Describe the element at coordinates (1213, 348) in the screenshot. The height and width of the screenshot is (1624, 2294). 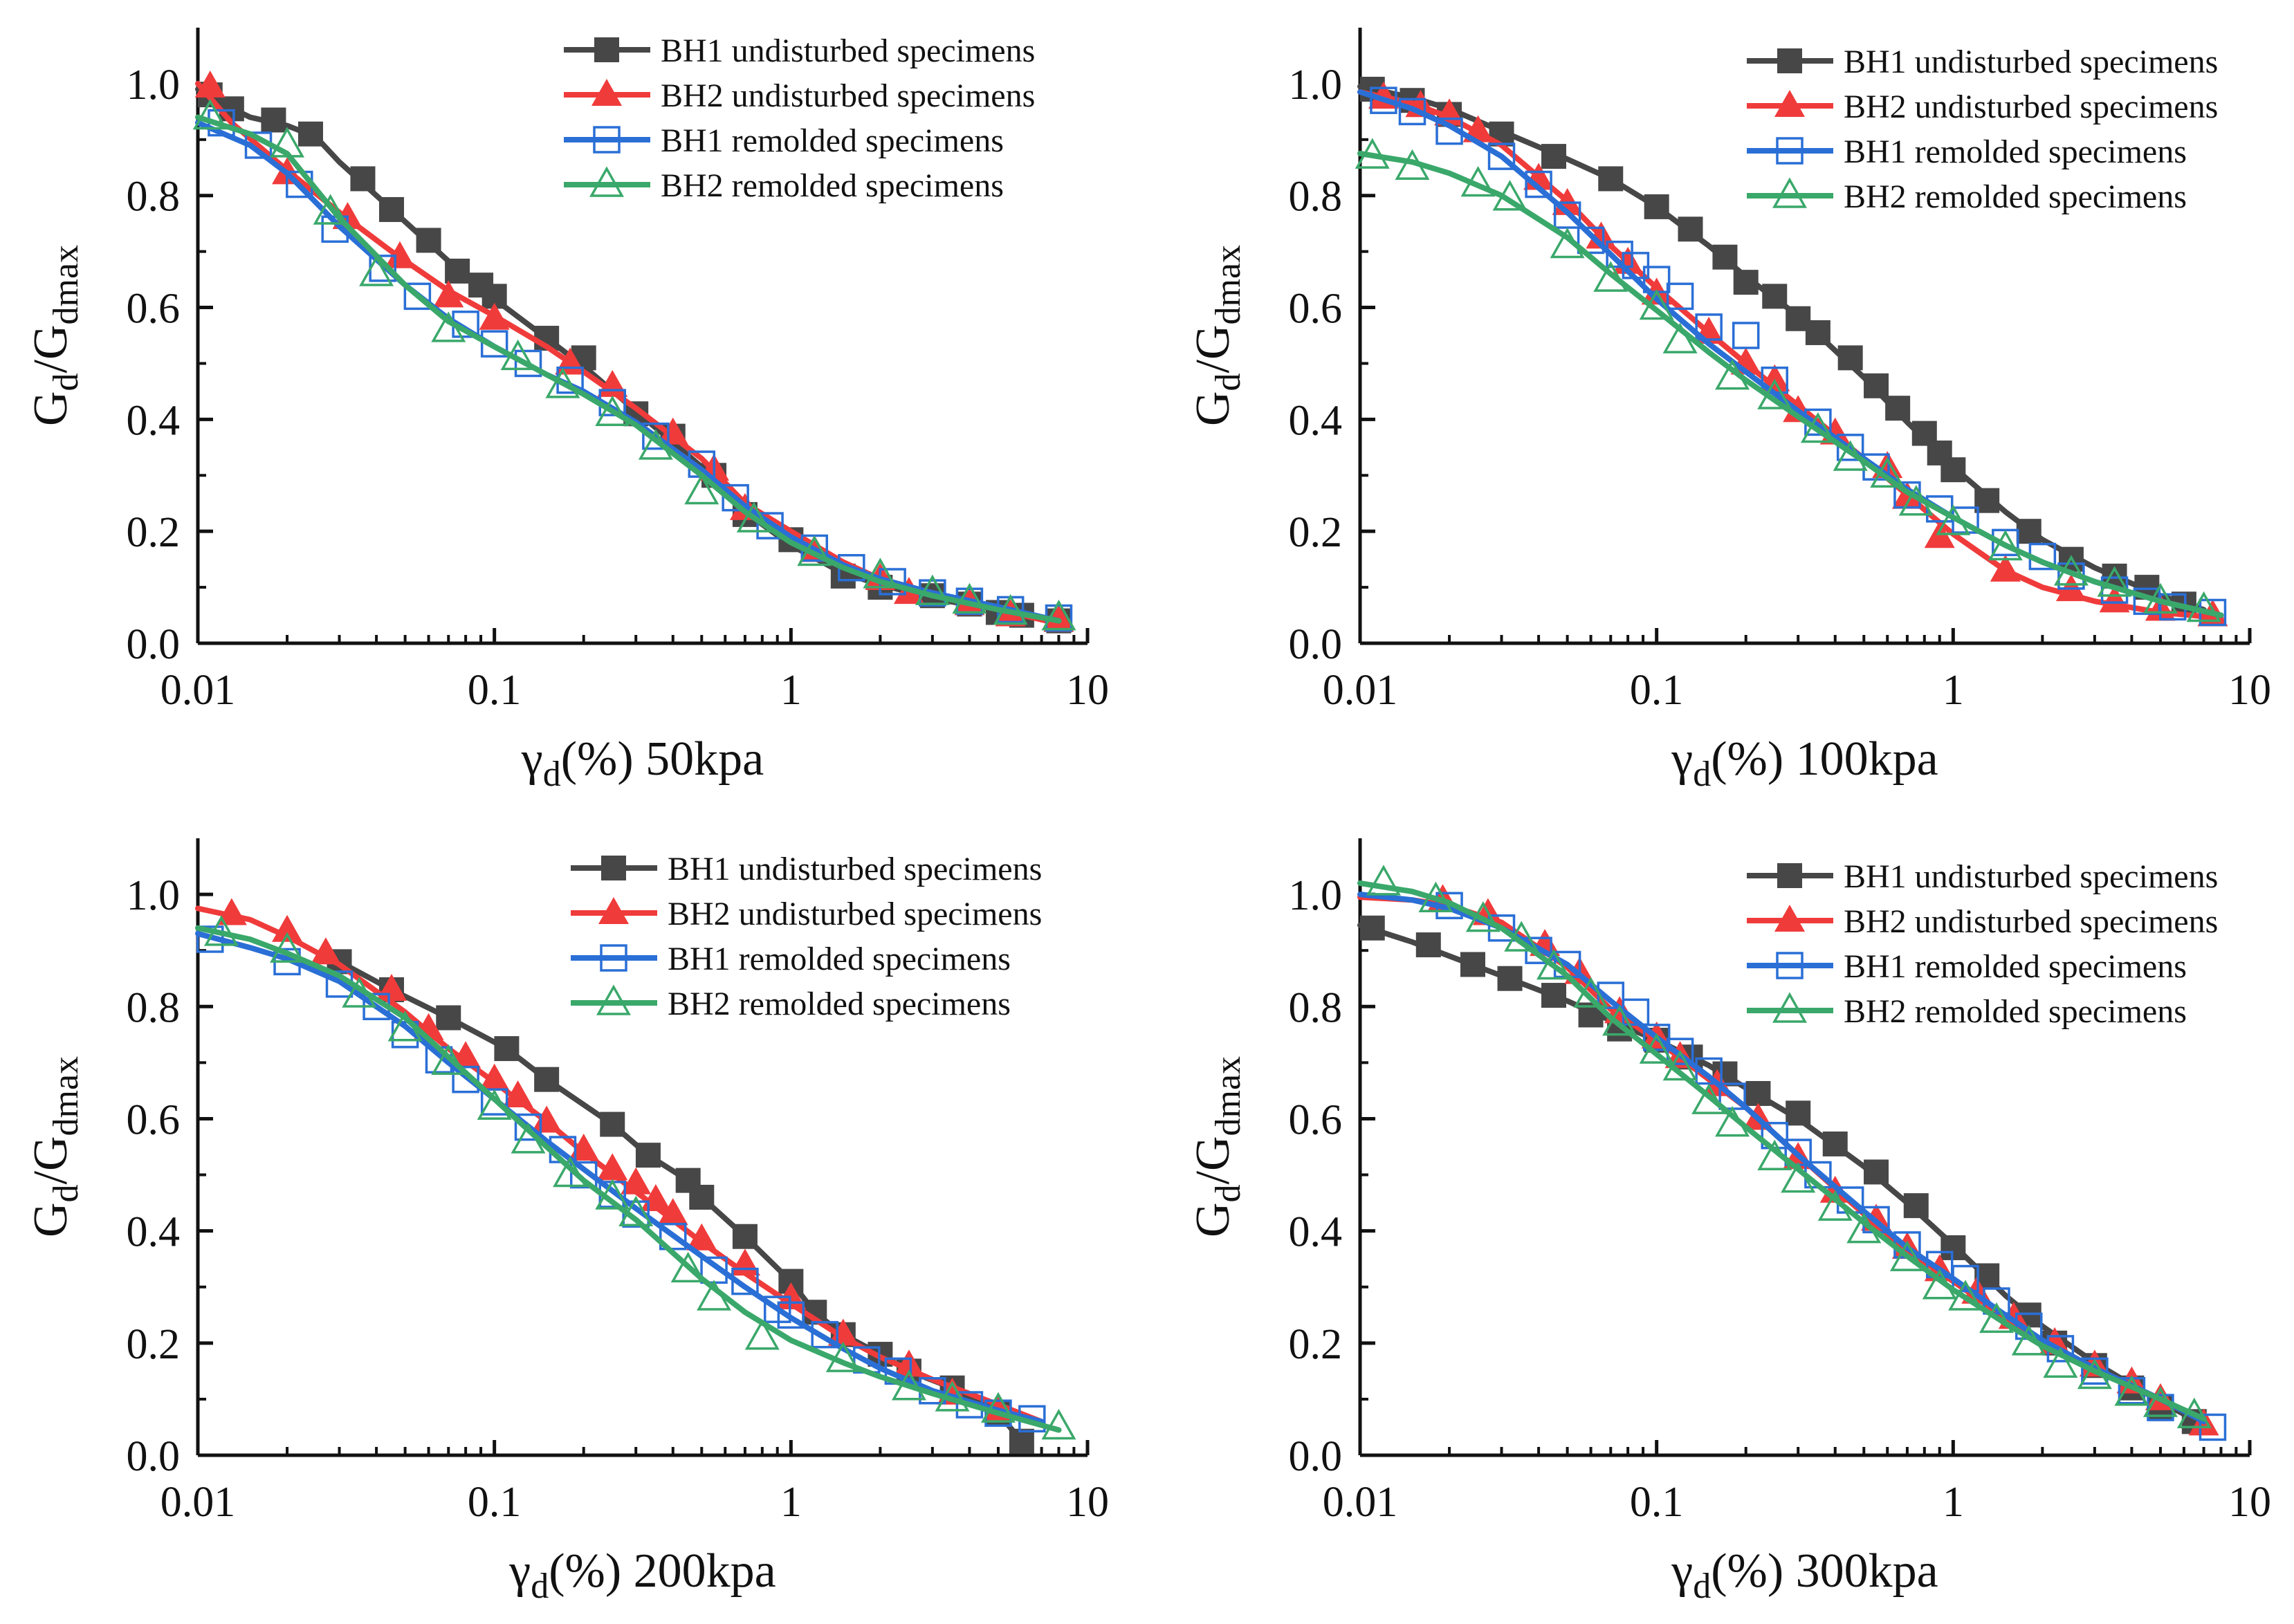
I see `y-label-part: /G` at that location.